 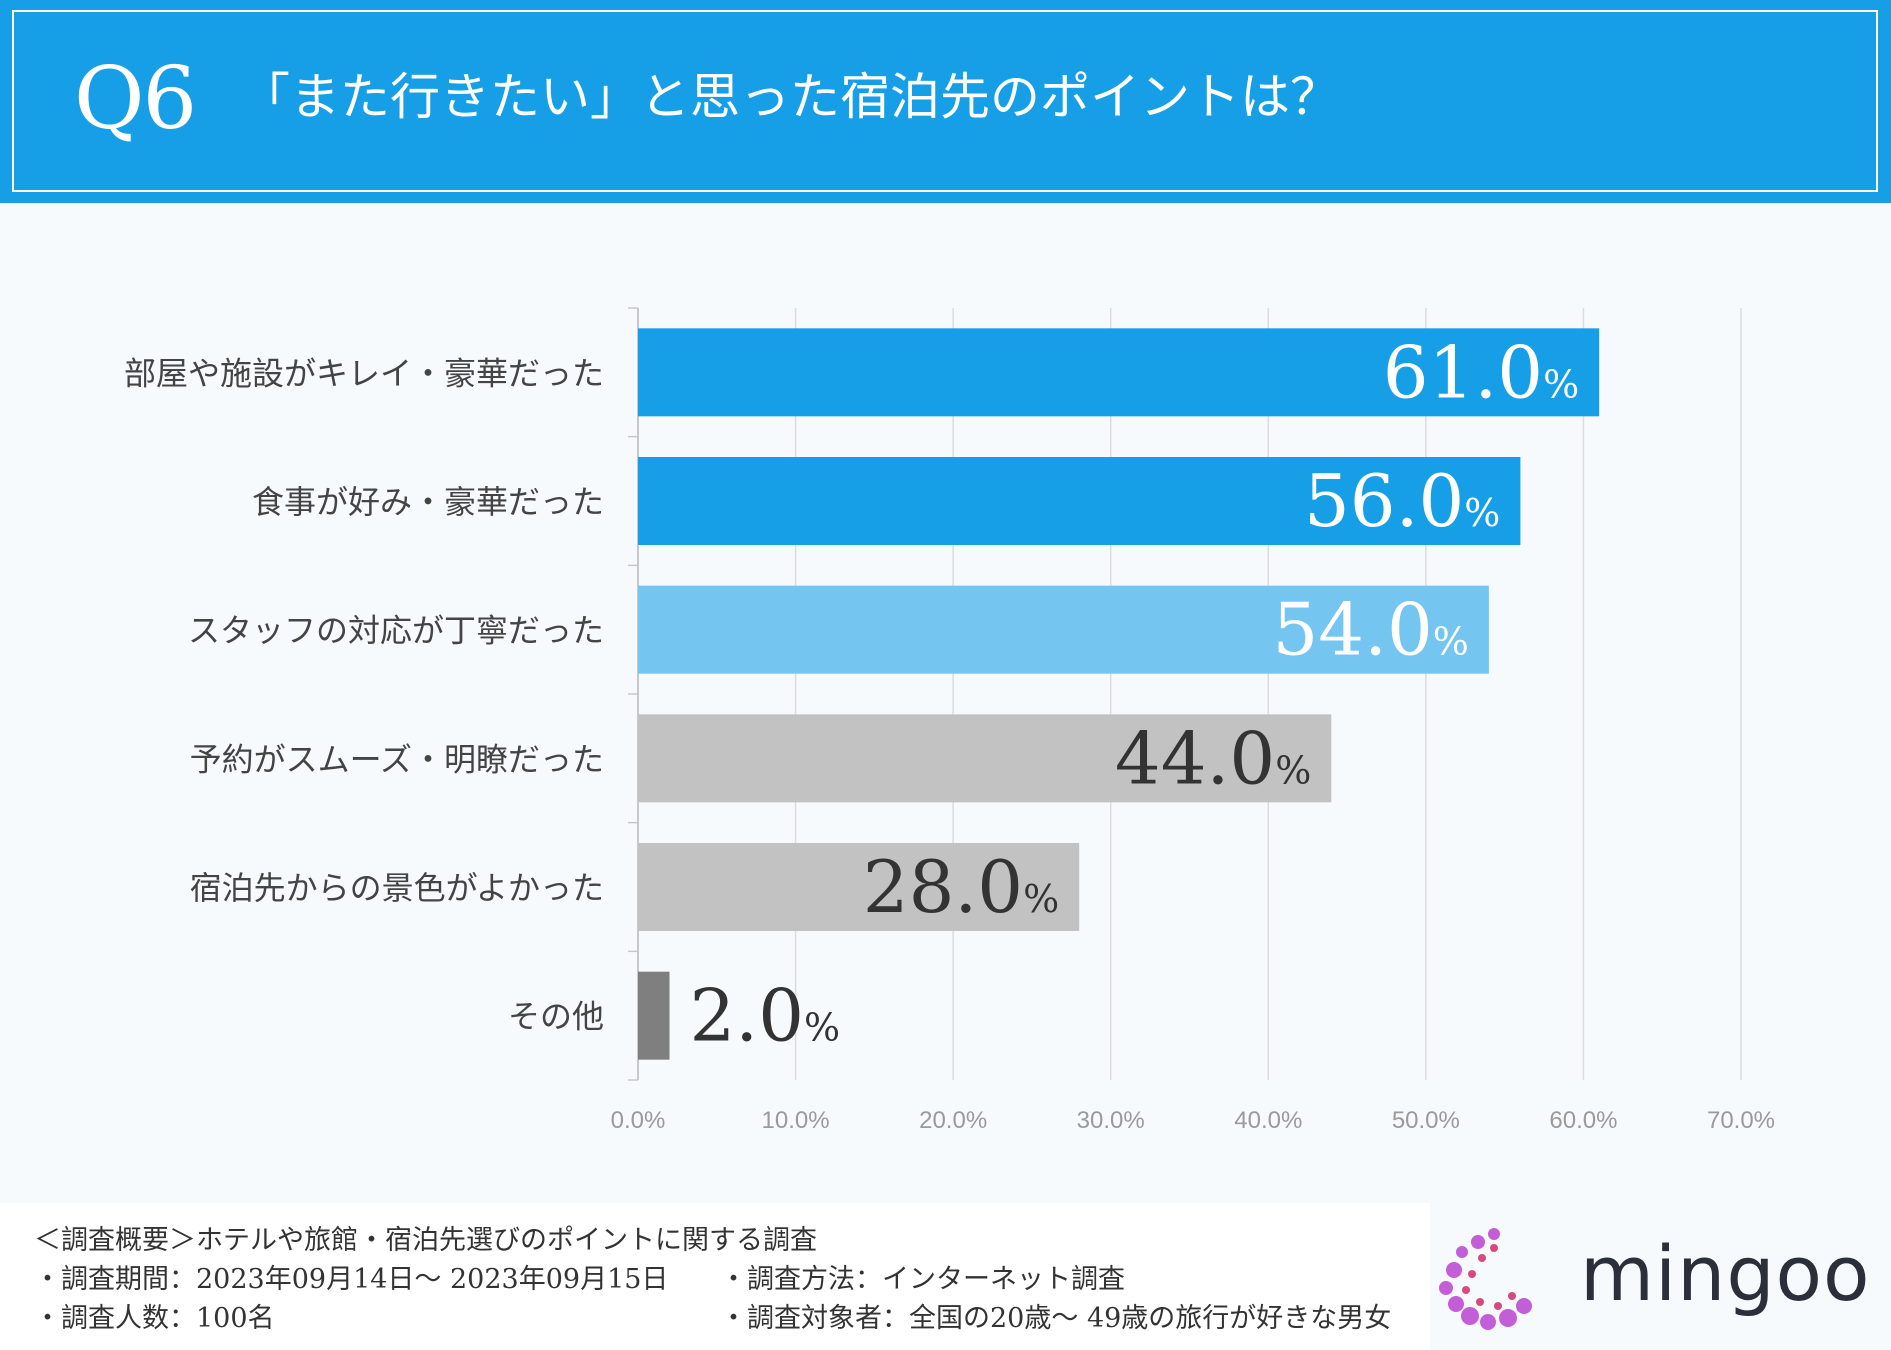 What do you see at coordinates (953, 1120) in the screenshot?
I see `x-tick-label: 20.0%` at bounding box center [953, 1120].